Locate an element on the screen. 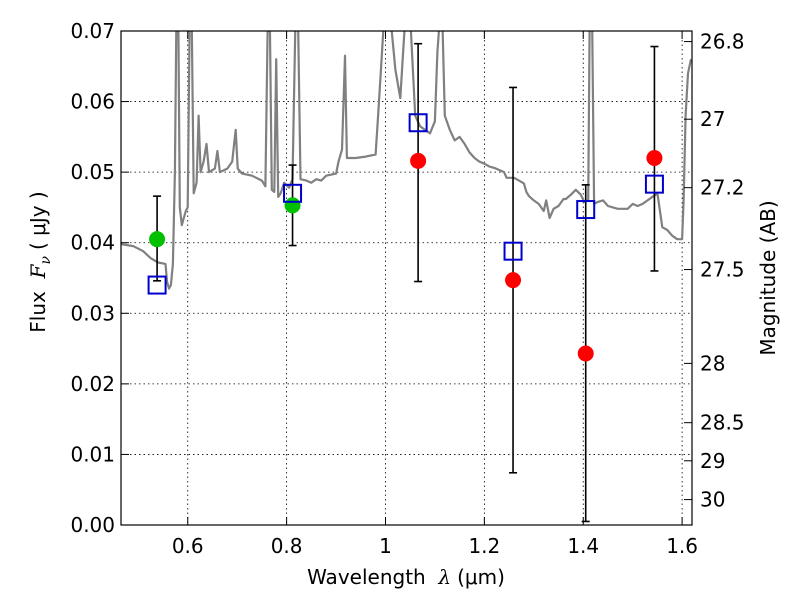 The height and width of the screenshot is (600, 800). x-tick-label: 1 is located at coordinates (385, 546).